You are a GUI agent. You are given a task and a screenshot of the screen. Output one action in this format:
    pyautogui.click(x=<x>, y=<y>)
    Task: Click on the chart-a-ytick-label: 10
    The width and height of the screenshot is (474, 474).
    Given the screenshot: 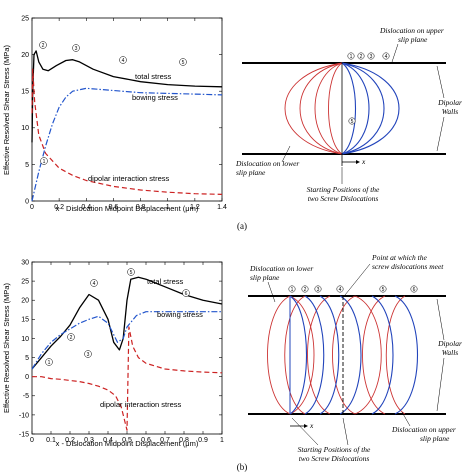 What is the action you would take?
    pyautogui.click(x=25, y=128)
    